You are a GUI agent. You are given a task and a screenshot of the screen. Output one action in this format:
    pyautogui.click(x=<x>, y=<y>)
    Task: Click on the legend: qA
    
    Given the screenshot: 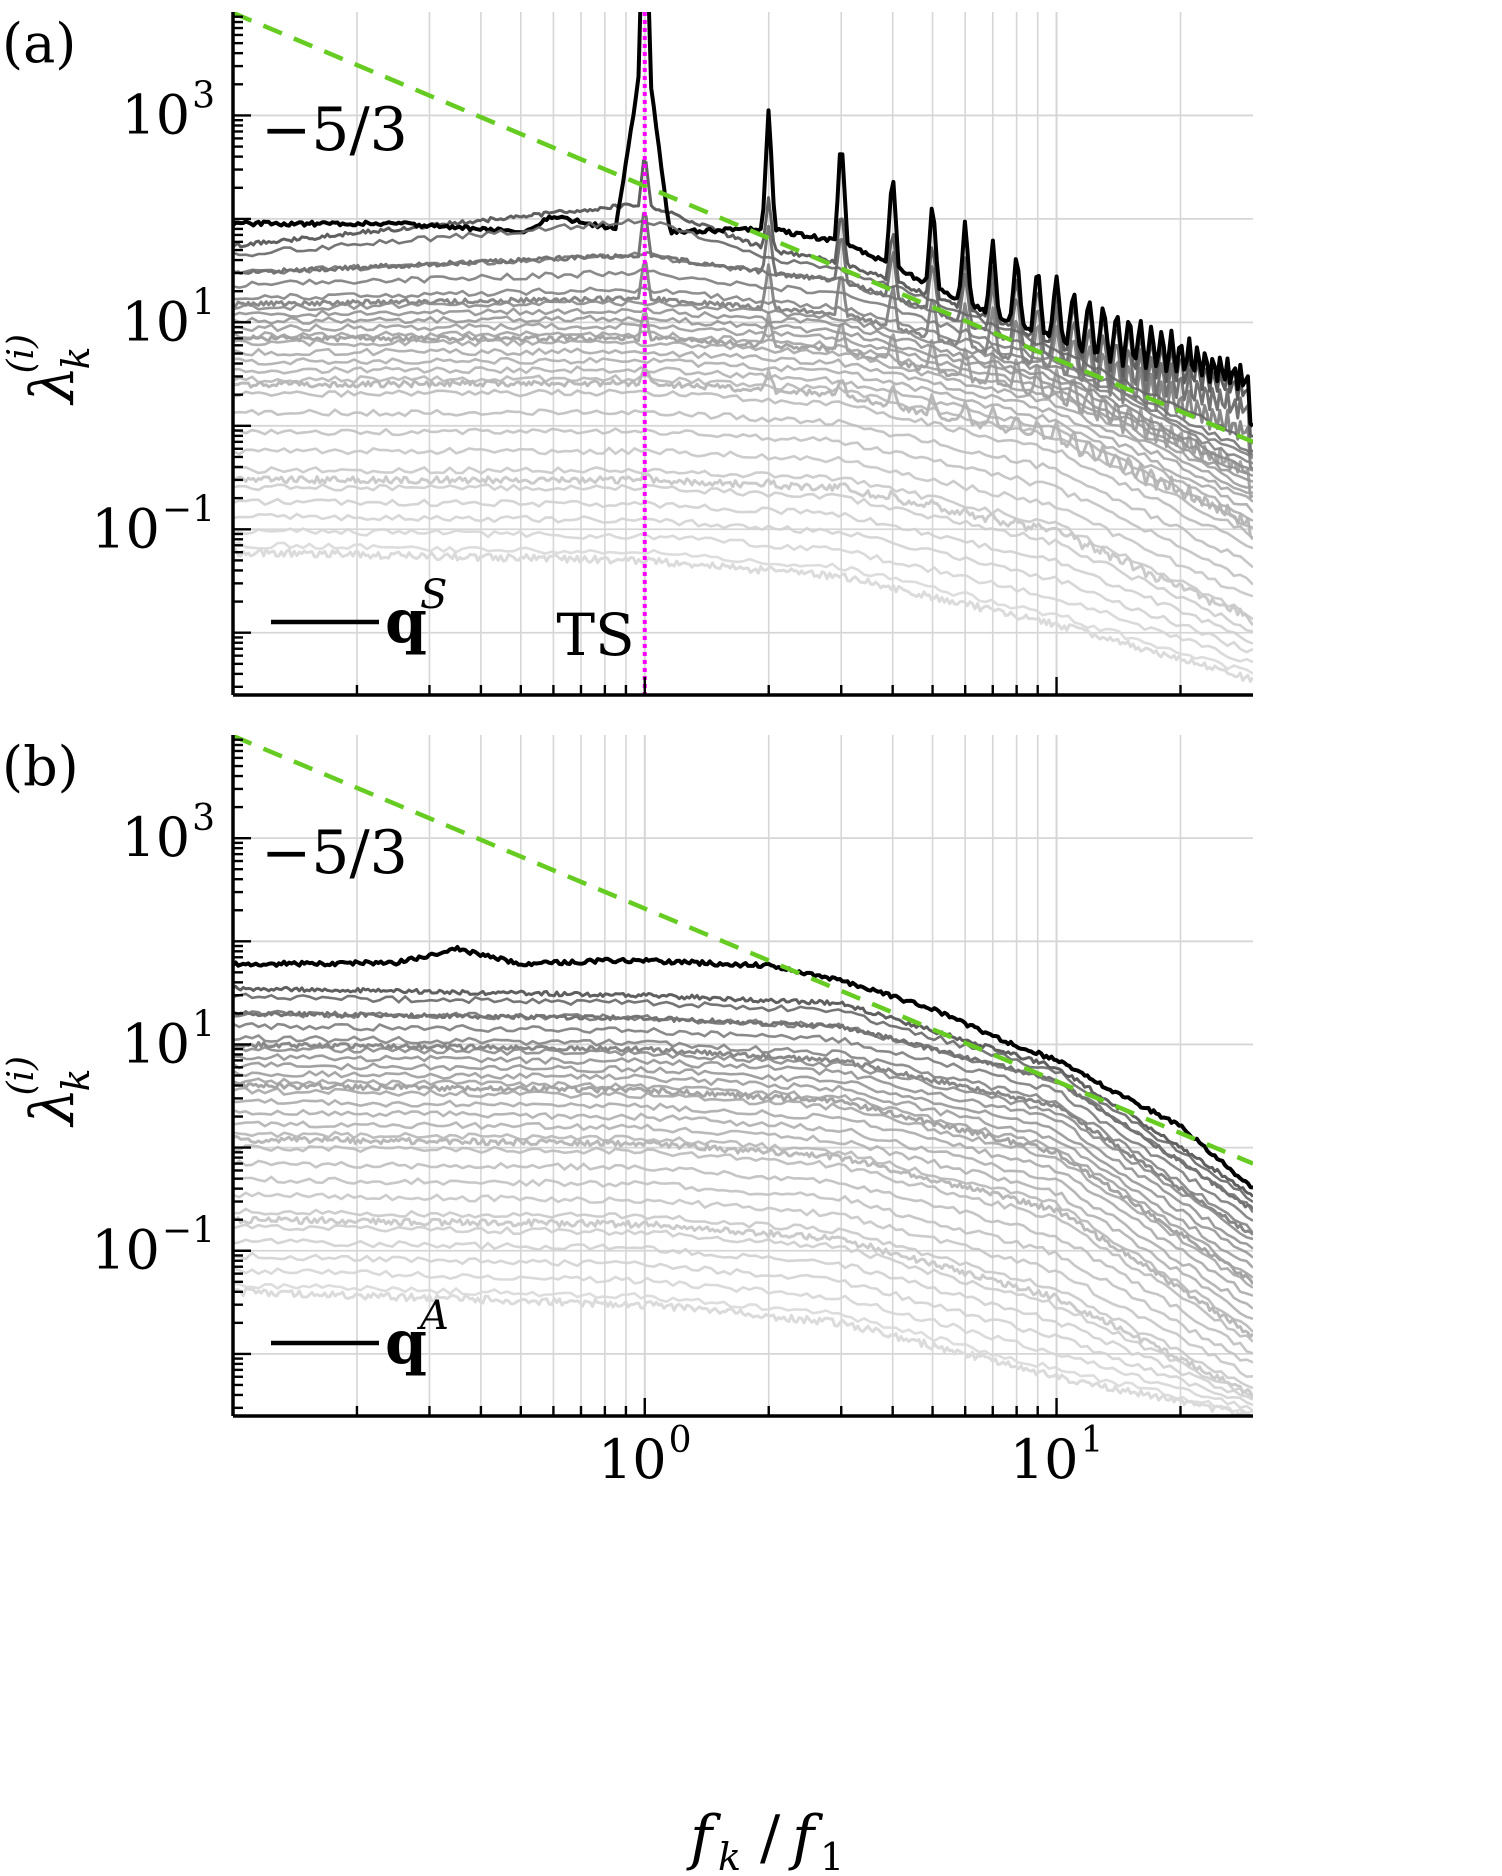 What is the action you would take?
    pyautogui.click(x=360, y=1335)
    